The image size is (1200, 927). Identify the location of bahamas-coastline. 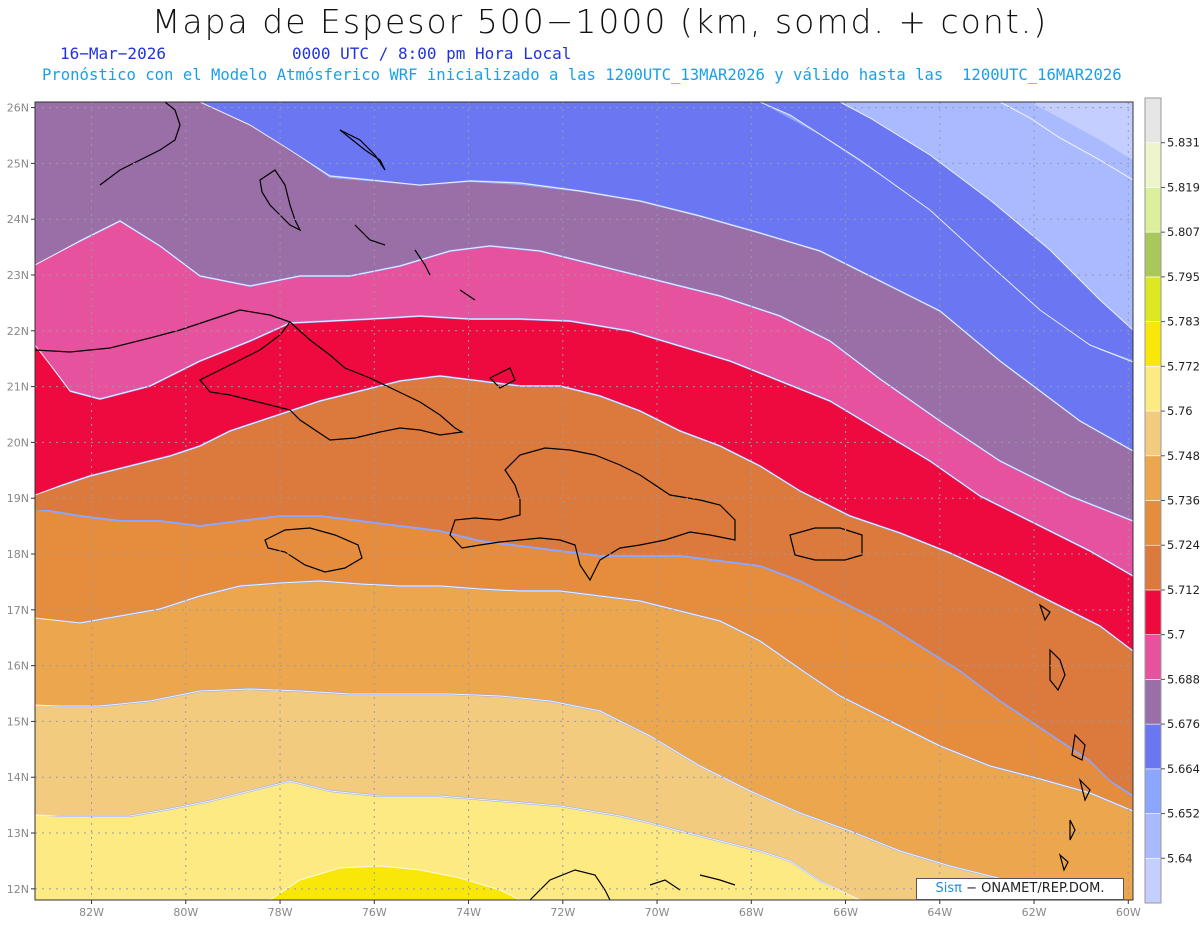
(280, 200).